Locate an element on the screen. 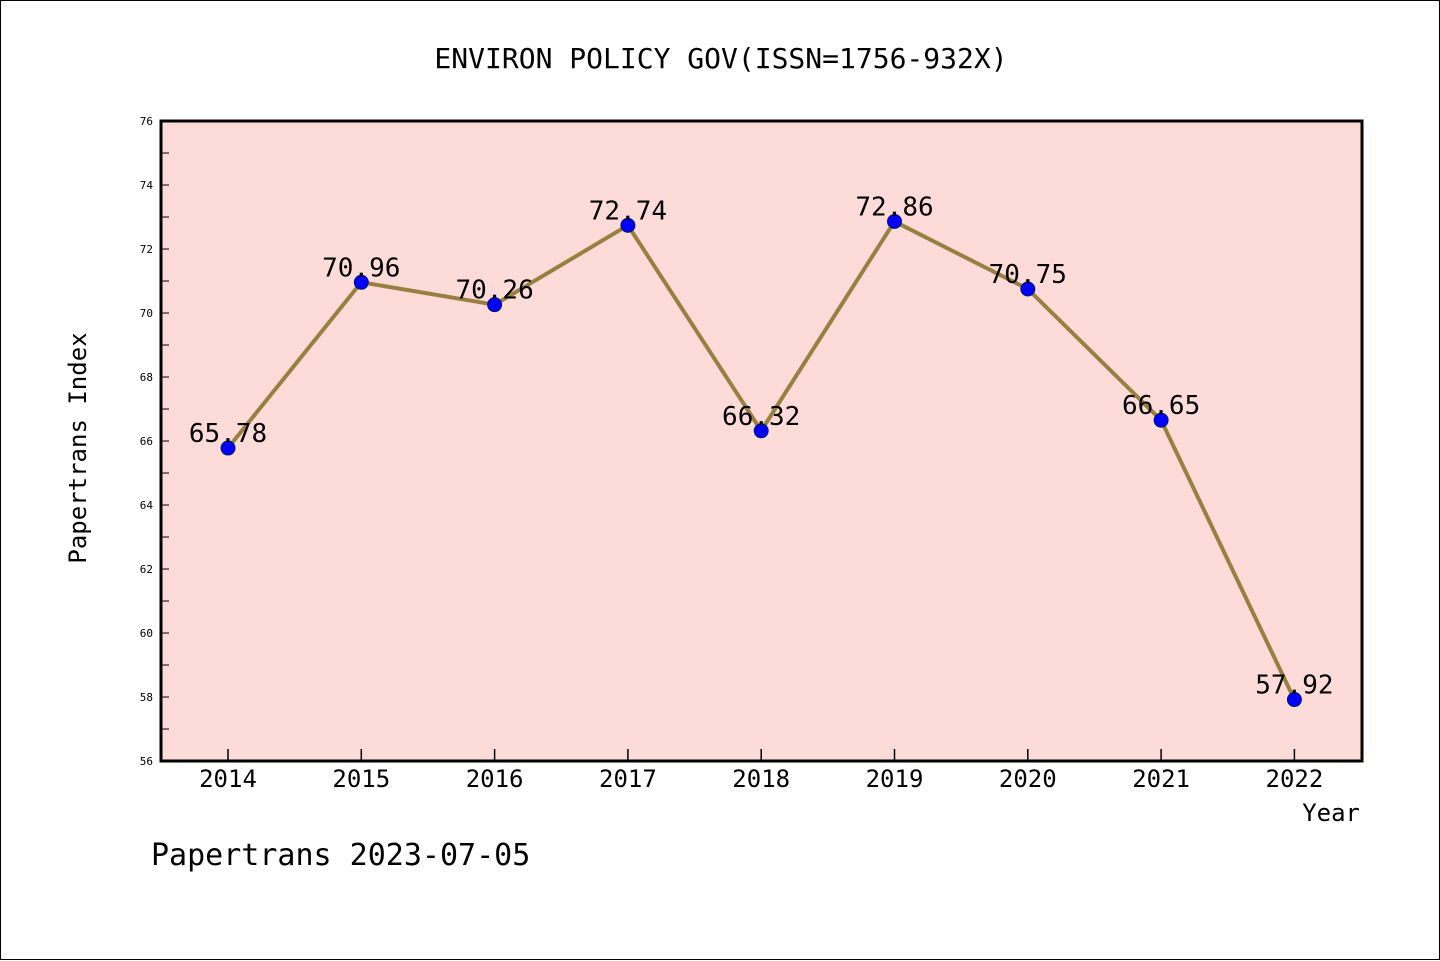 This screenshot has height=961, width=1440. footer-text: Papertrans 2023-07-05 is located at coordinates (340, 855).